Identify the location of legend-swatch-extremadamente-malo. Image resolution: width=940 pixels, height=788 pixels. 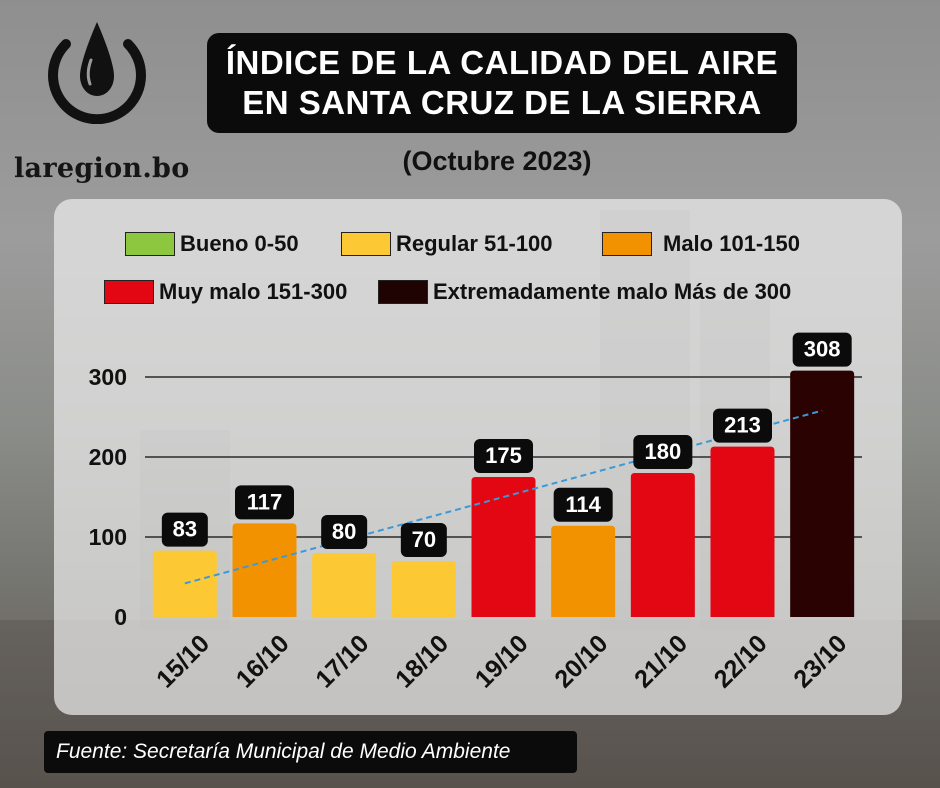
(403, 292).